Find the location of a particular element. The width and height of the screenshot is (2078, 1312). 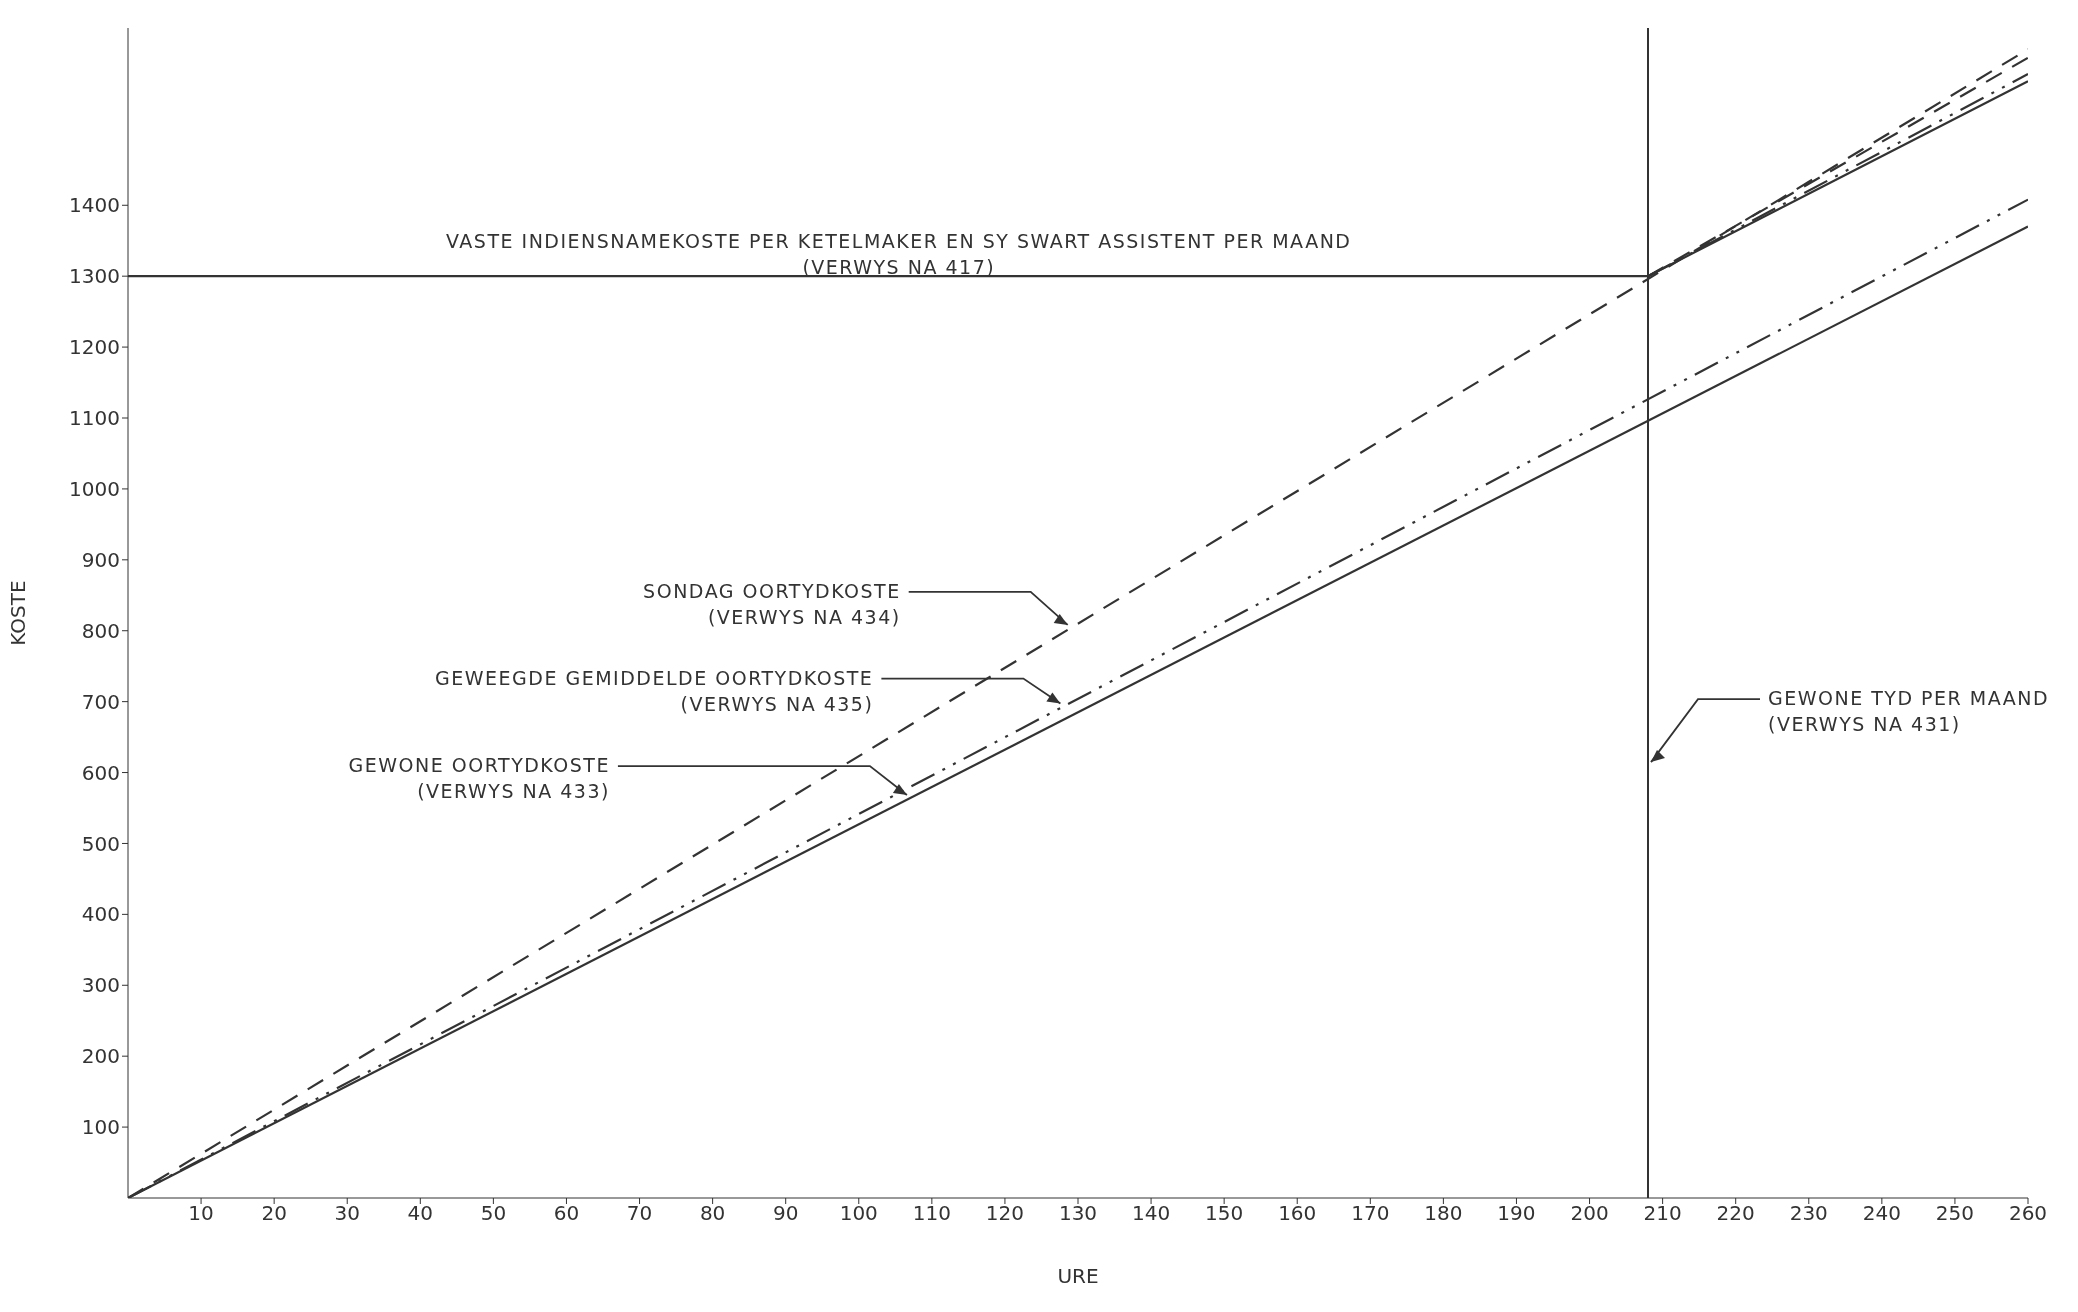

x-tick-label: 180 is located at coordinates (1443, 1213).